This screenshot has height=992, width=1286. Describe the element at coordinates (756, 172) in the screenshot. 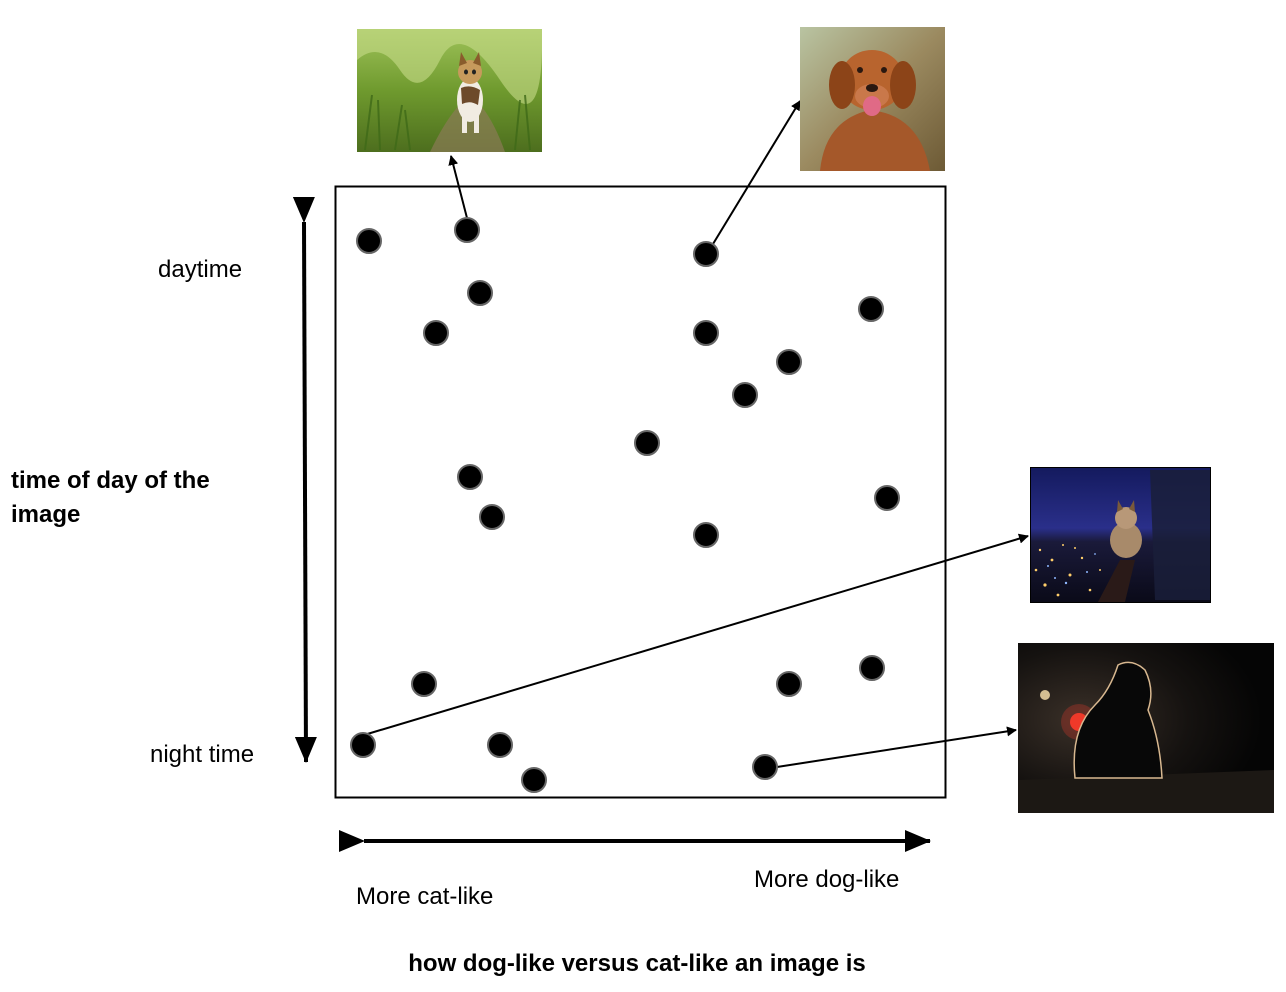

I see `pointer-dog-day` at that location.